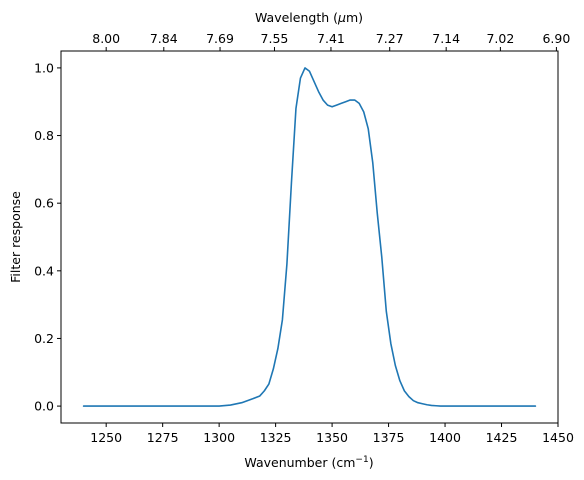  Describe the element at coordinates (44, 406) in the screenshot. I see `y-tick-label: 0.0` at that location.